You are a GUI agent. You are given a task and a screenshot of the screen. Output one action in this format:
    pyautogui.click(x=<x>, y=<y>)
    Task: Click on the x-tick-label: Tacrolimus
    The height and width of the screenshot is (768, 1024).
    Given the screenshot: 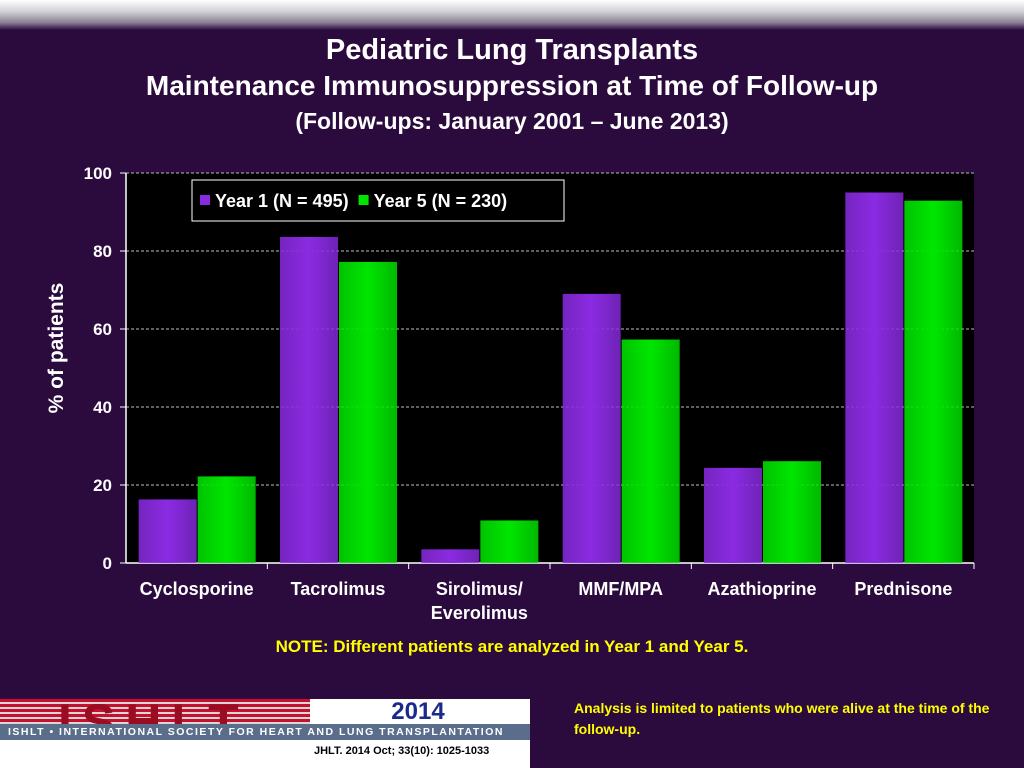 What is the action you would take?
    pyautogui.click(x=338, y=589)
    